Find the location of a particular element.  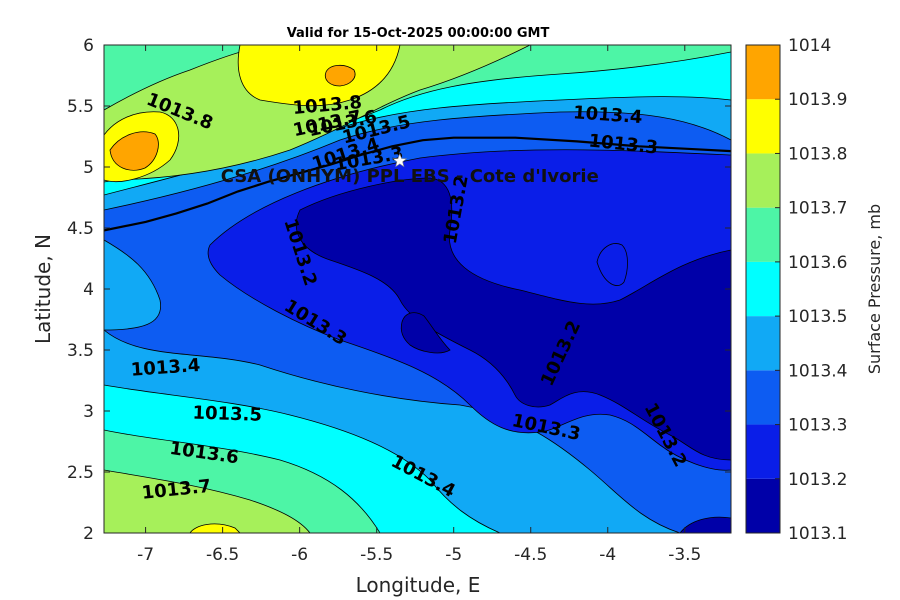

x-tick-label: -6.5 is located at coordinates (222, 555).